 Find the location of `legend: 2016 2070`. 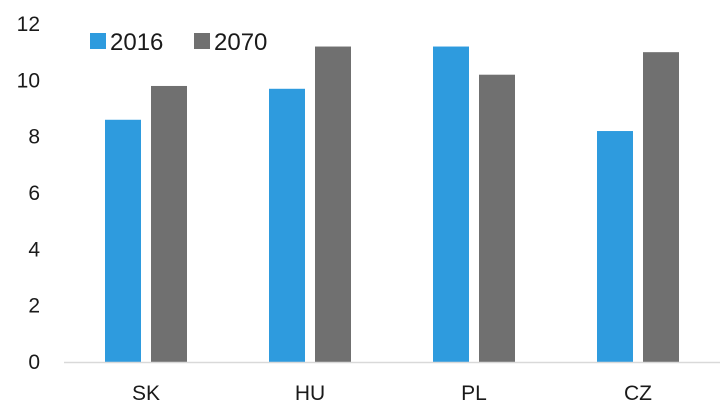

legend: 2016 2070 is located at coordinates (178, 42).